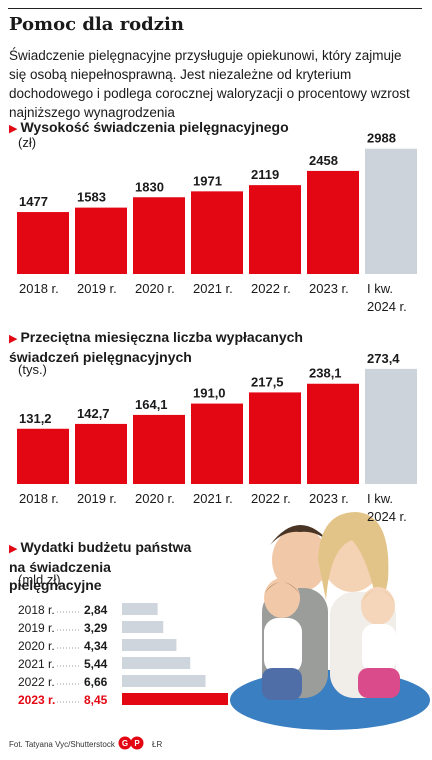  What do you see at coordinates (149, 186) in the screenshot?
I see `data-label: 1830` at bounding box center [149, 186].